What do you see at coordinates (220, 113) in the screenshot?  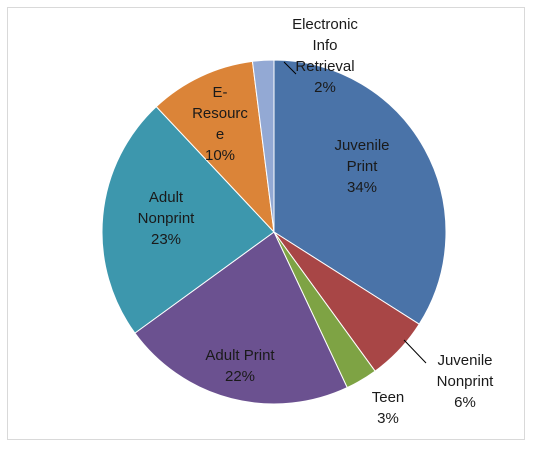 I see `slice-name-line-5: Resourc` at bounding box center [220, 113].